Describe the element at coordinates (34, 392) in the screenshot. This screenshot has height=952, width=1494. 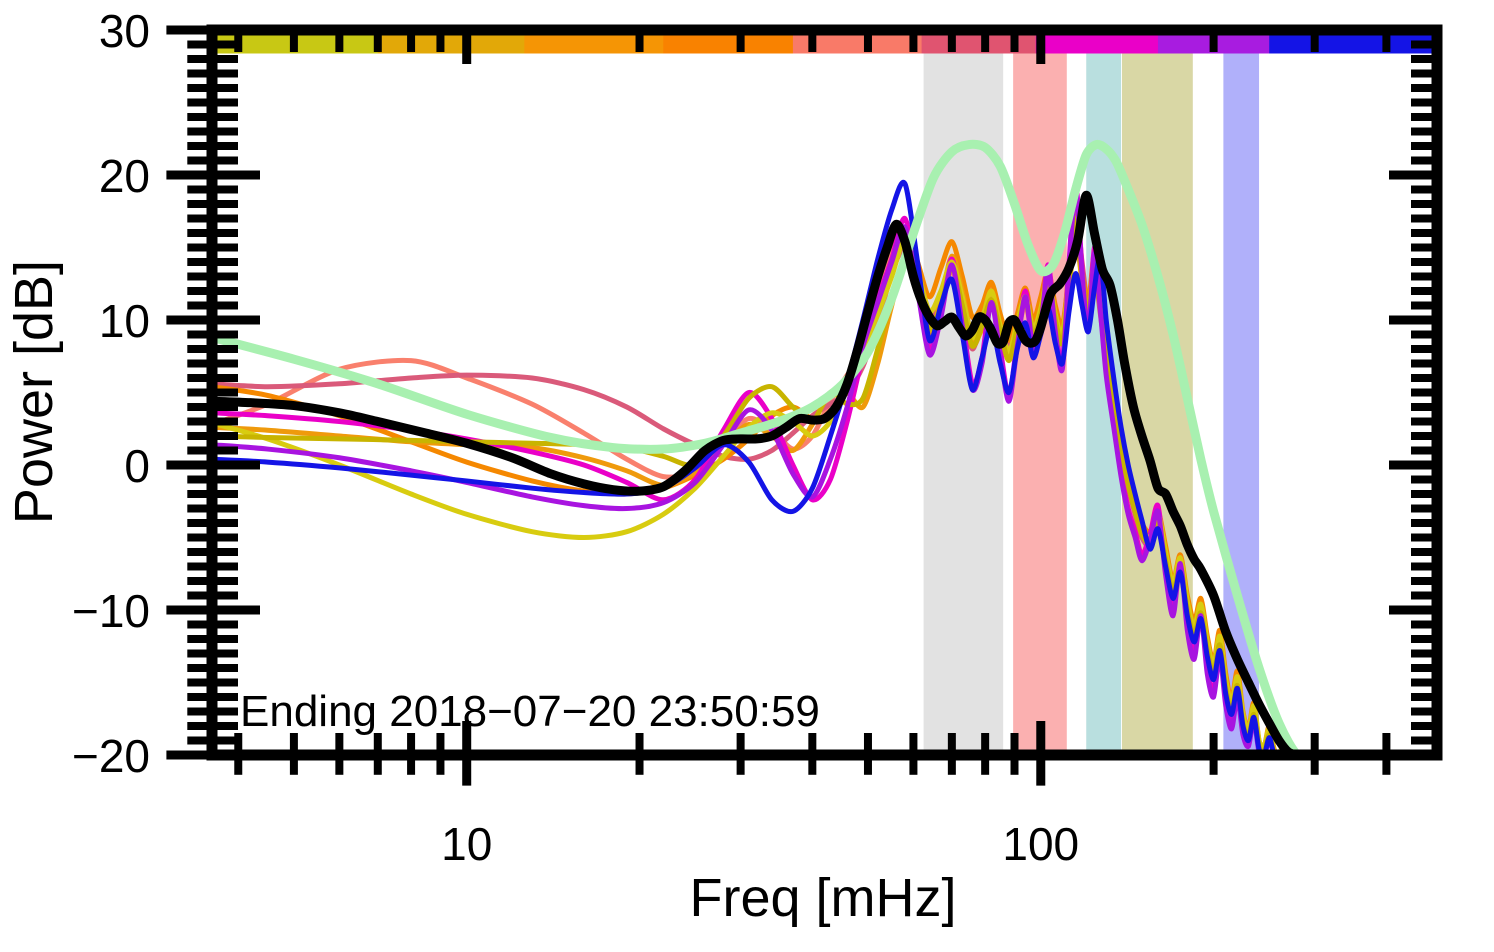
I see `y-axis-title: Power [dB]` at that location.